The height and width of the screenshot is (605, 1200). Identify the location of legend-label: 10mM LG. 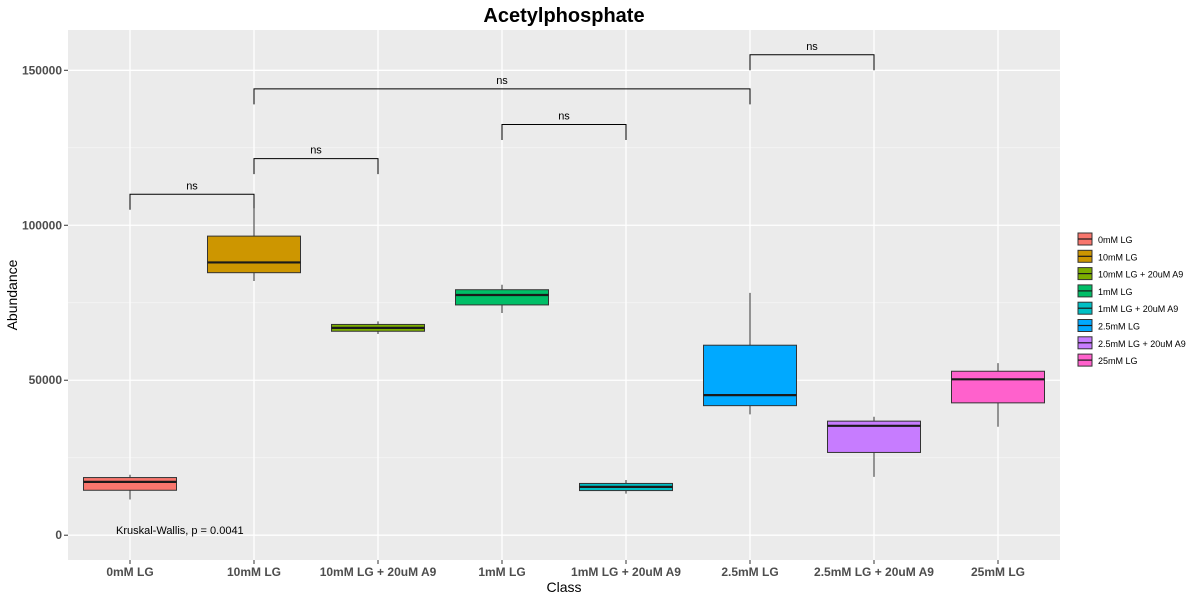
(1118, 257).